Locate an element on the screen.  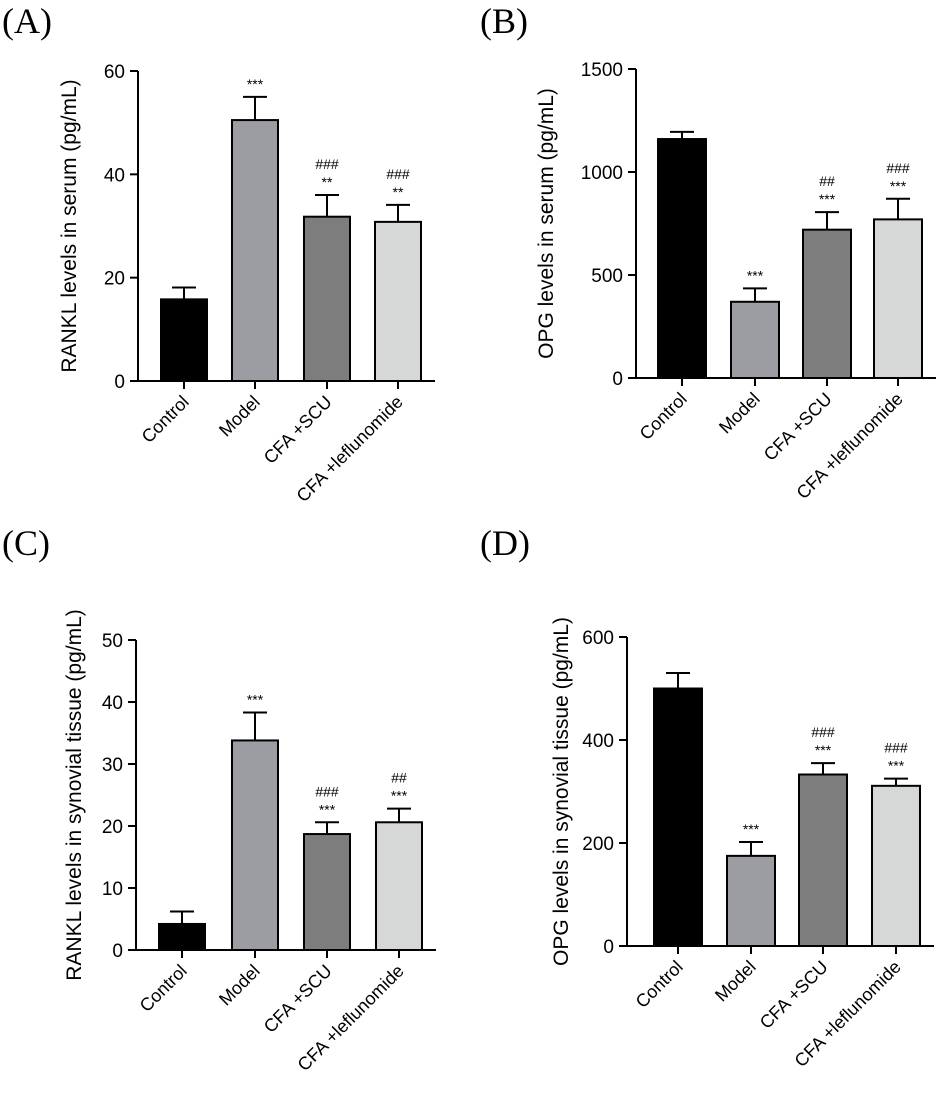
y-tick-label: 500 is located at coordinates (607, 276).